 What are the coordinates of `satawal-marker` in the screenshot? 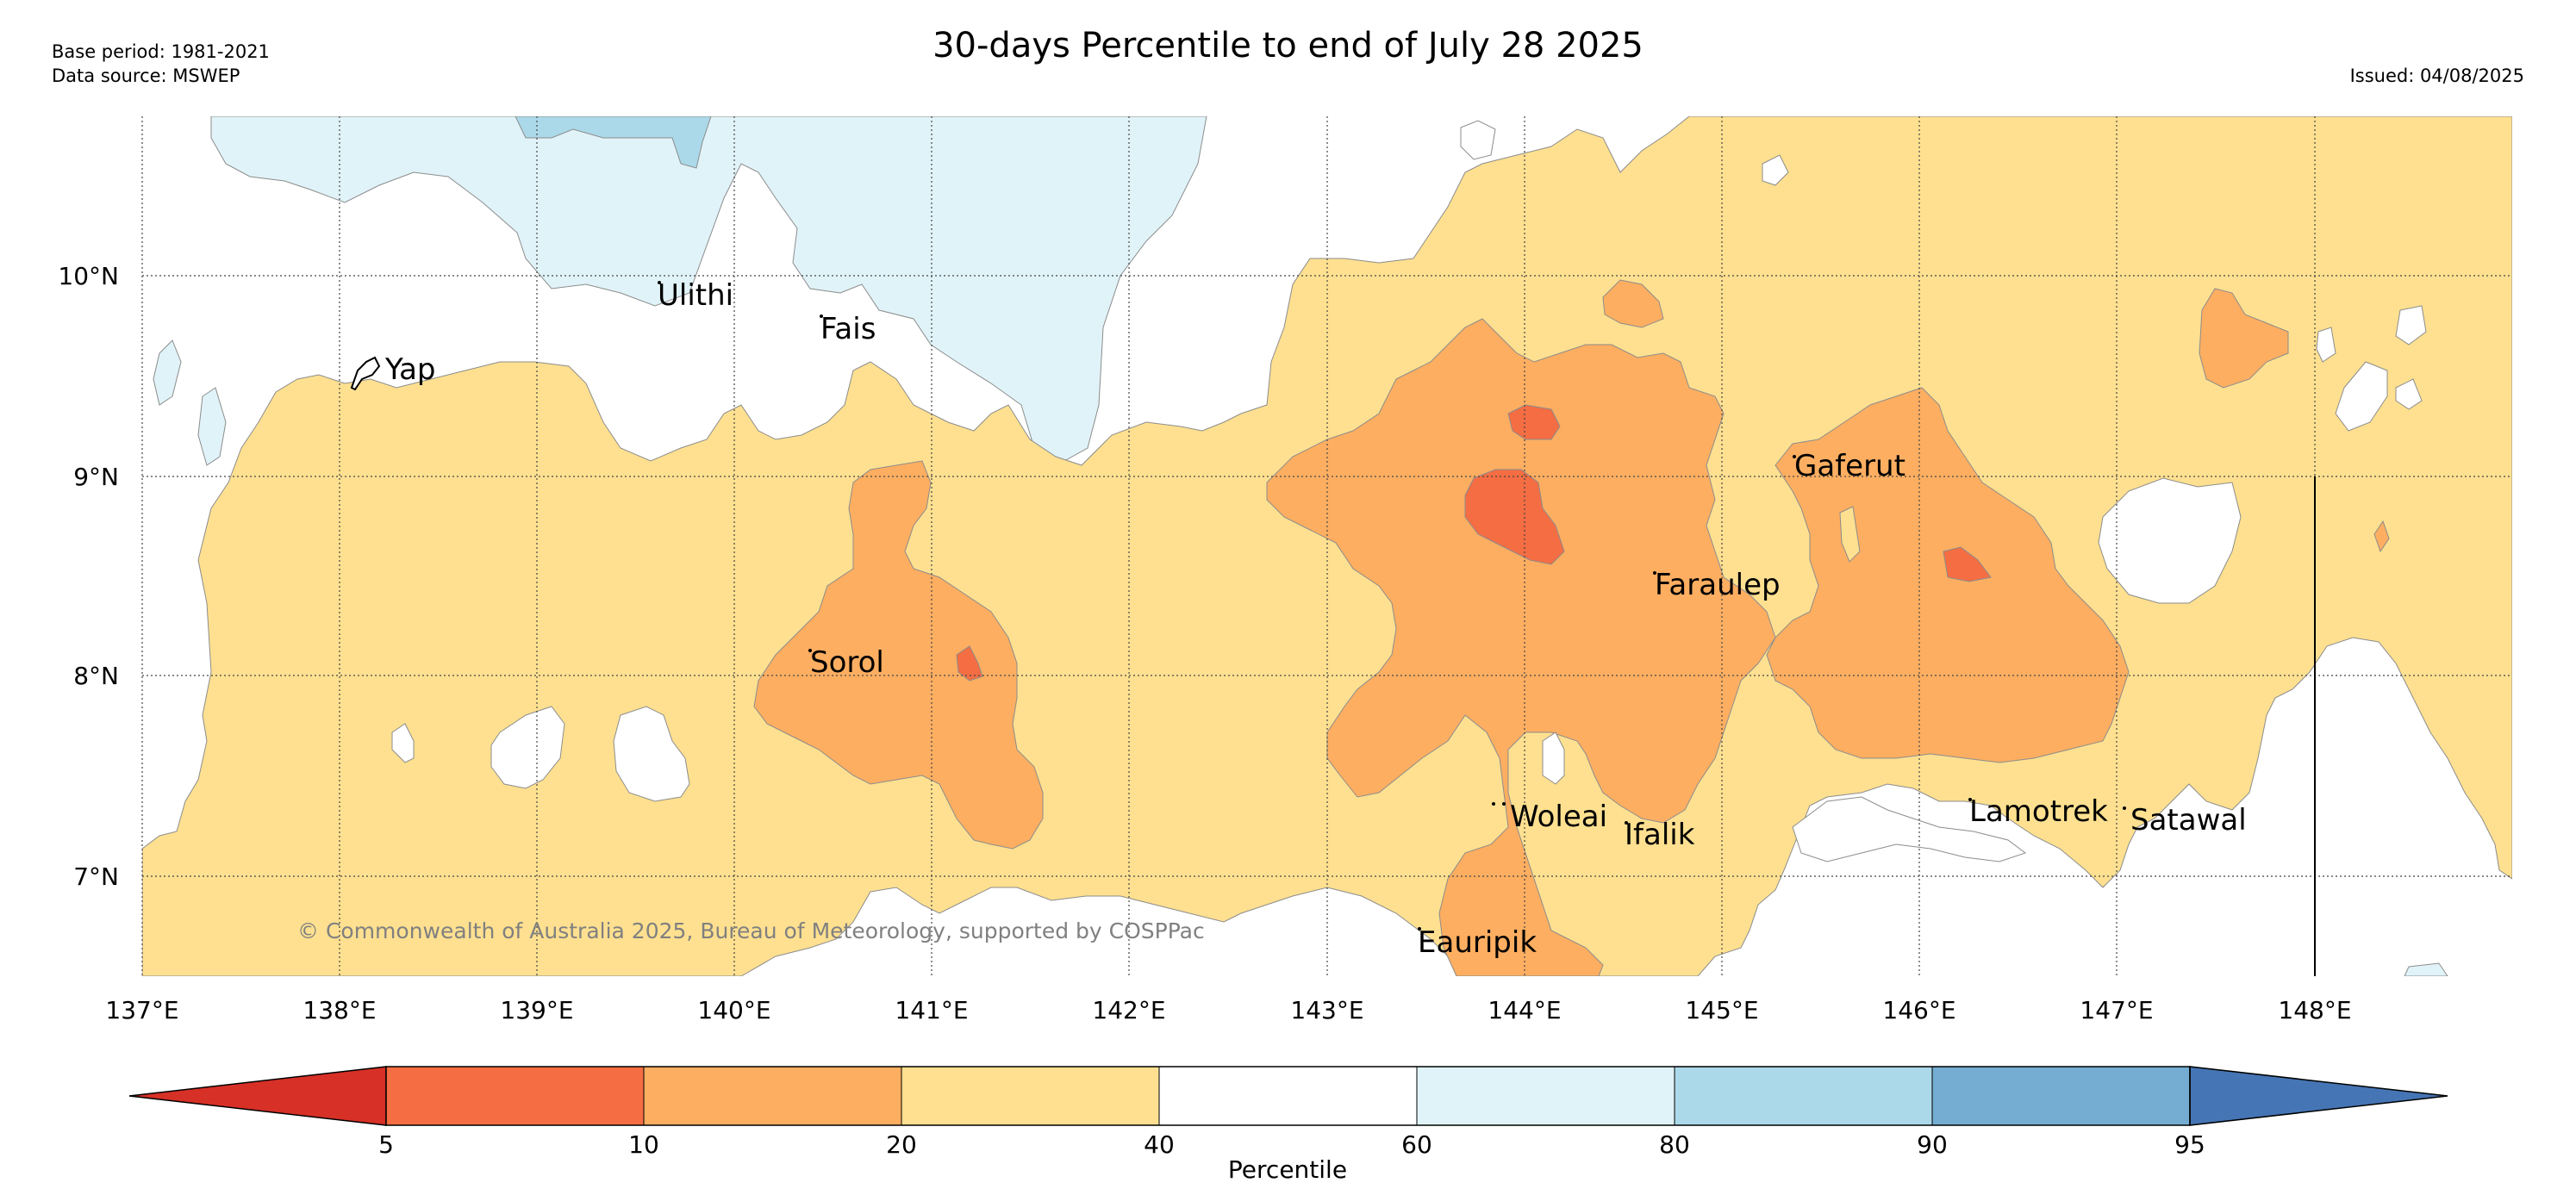 It's located at (2124, 808).